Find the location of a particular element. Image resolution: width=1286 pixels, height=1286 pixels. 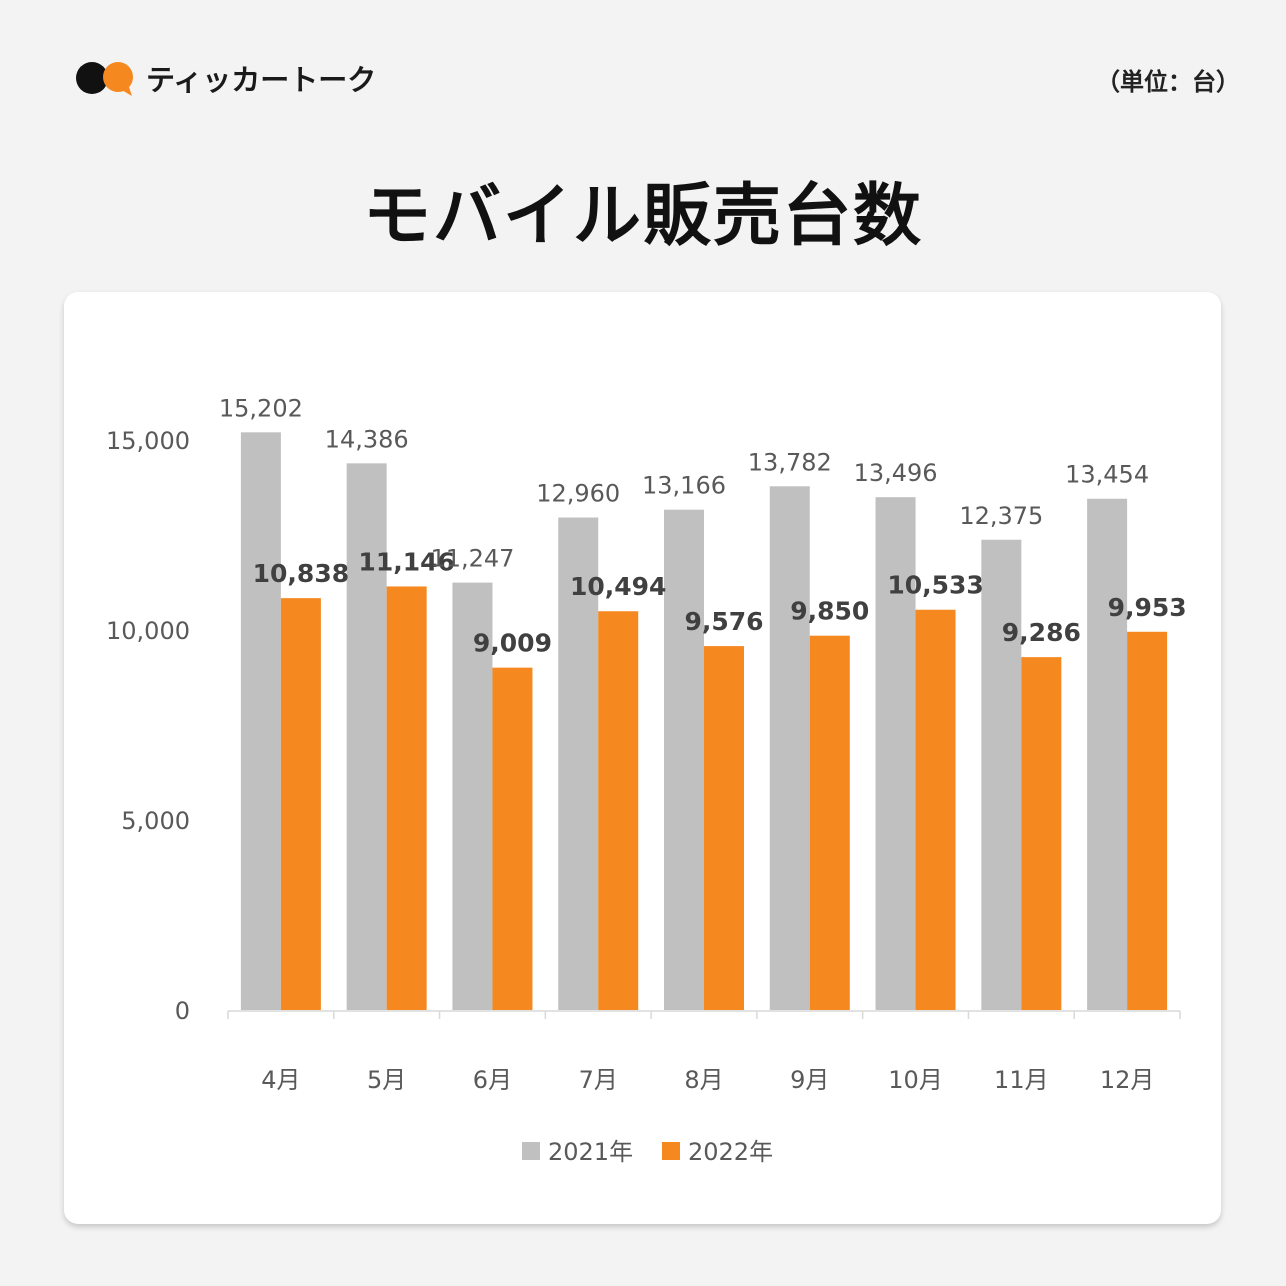

y-tick-label: 15,000 is located at coordinates (148, 441).